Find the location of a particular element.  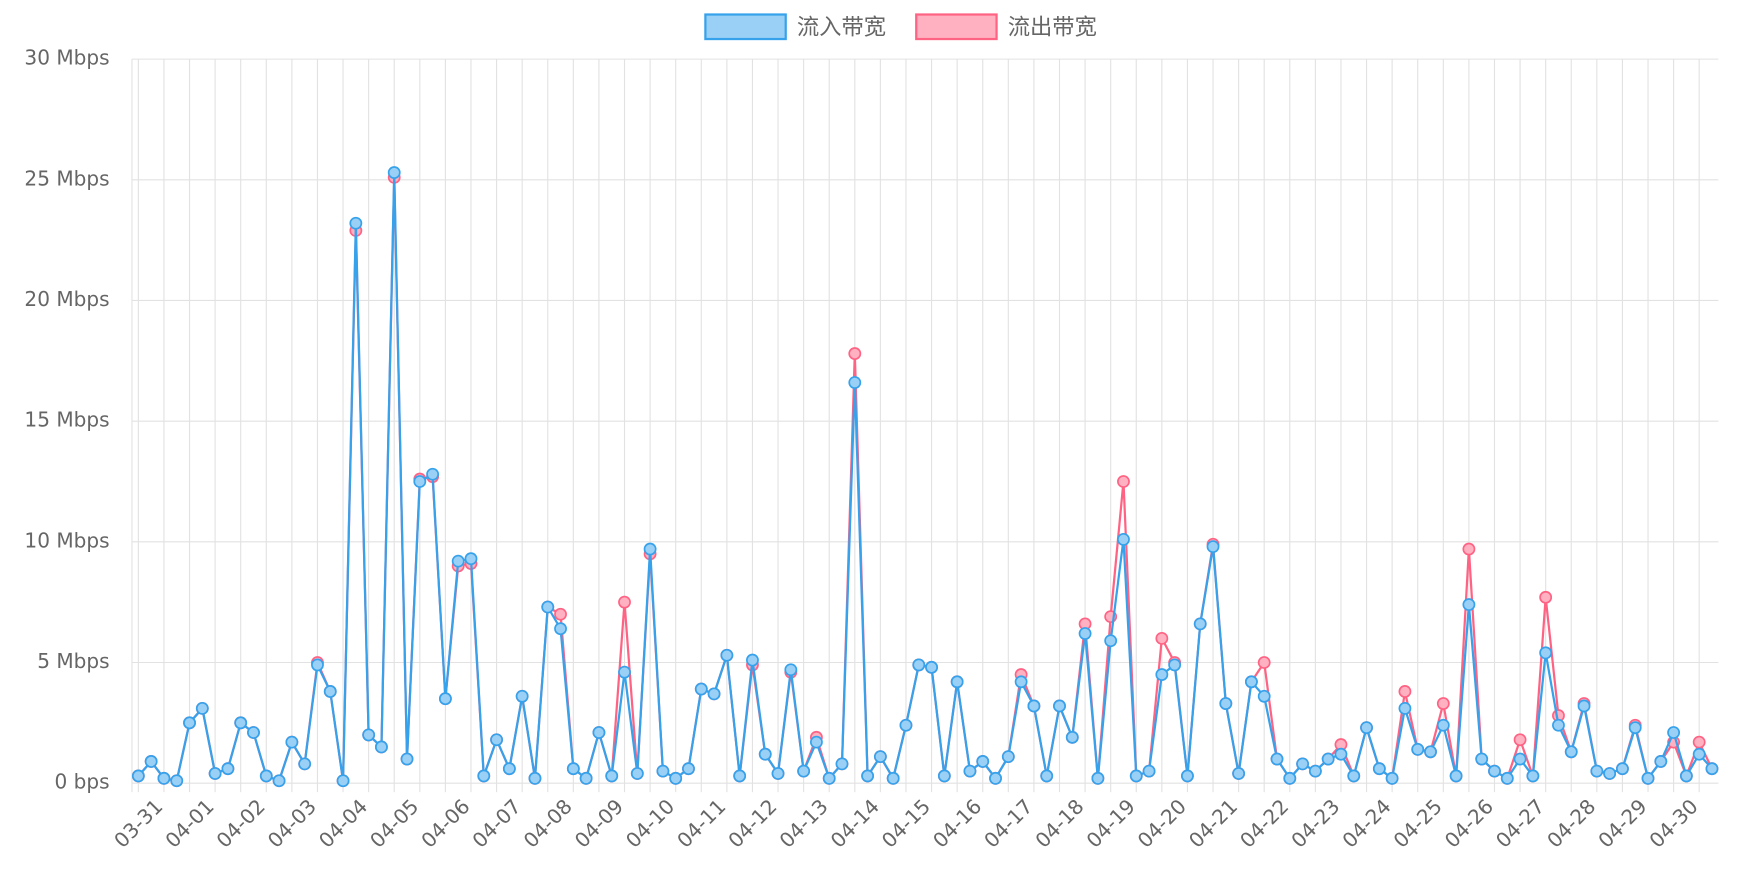

x-tick-label: 04-29 is located at coordinates (1622, 823).